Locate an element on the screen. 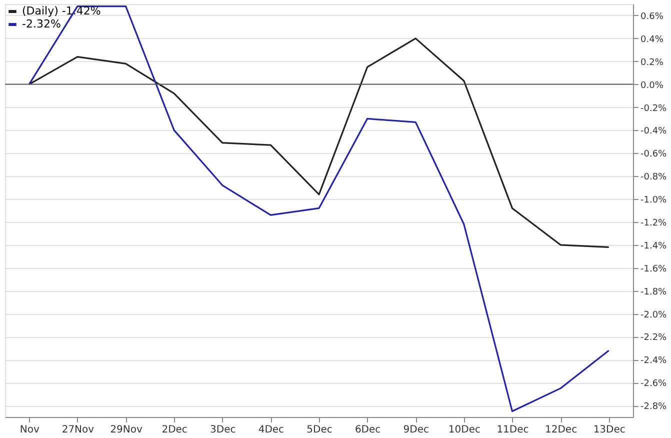  x-tick-label: 11Dec is located at coordinates (512, 430).